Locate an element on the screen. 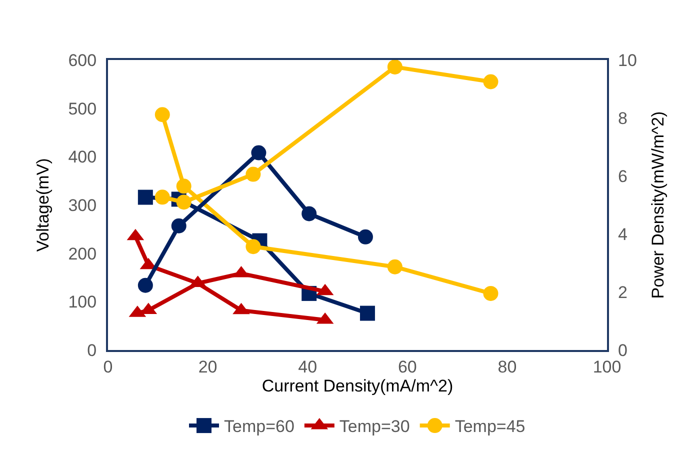  x-tick-label: 100 is located at coordinates (607, 366).